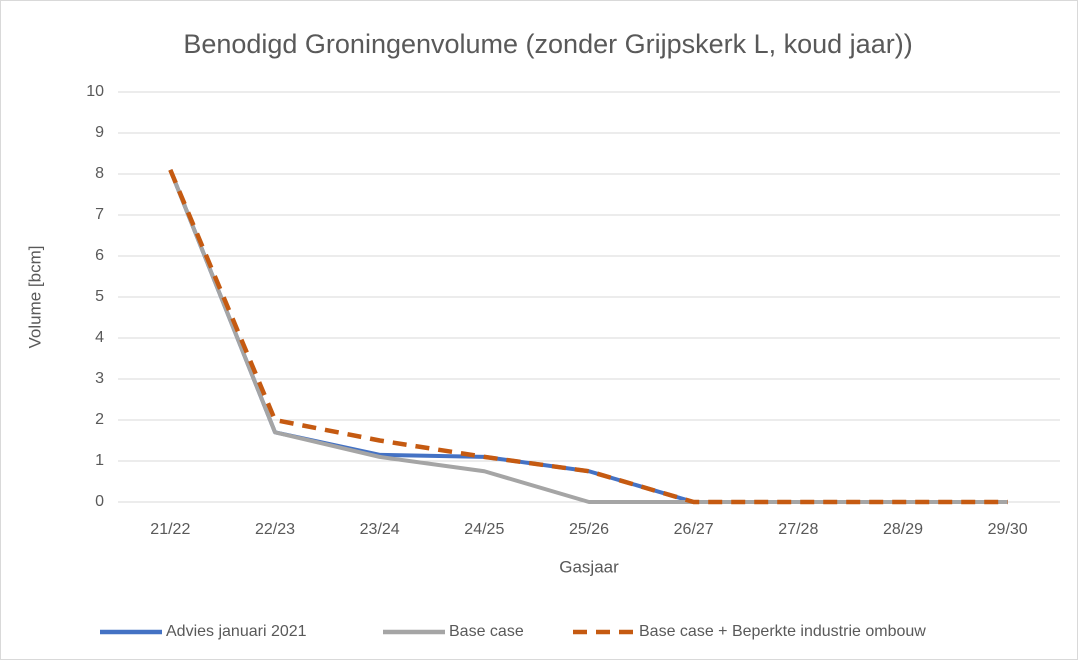  I want to click on x-tick-label: 24/25, so click(484, 529).